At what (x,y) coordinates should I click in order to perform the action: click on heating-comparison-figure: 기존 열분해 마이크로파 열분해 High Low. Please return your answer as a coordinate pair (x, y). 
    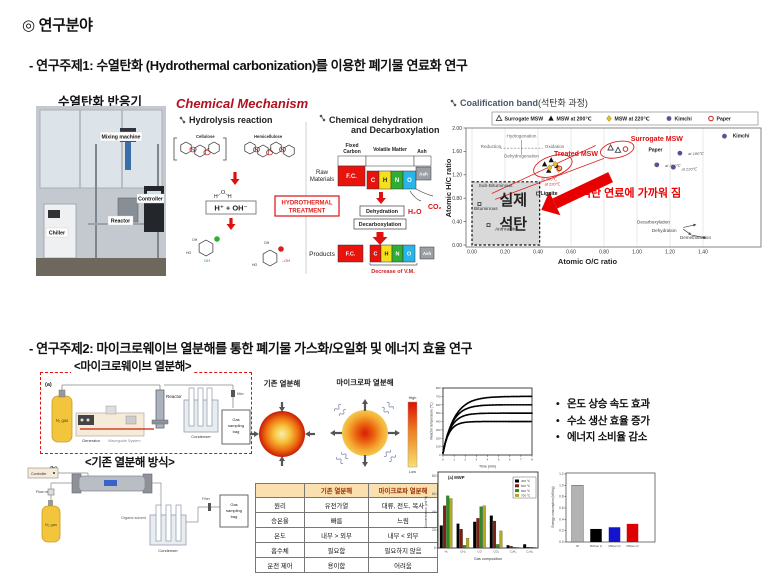
    Looking at the image, I should click on (333, 425).